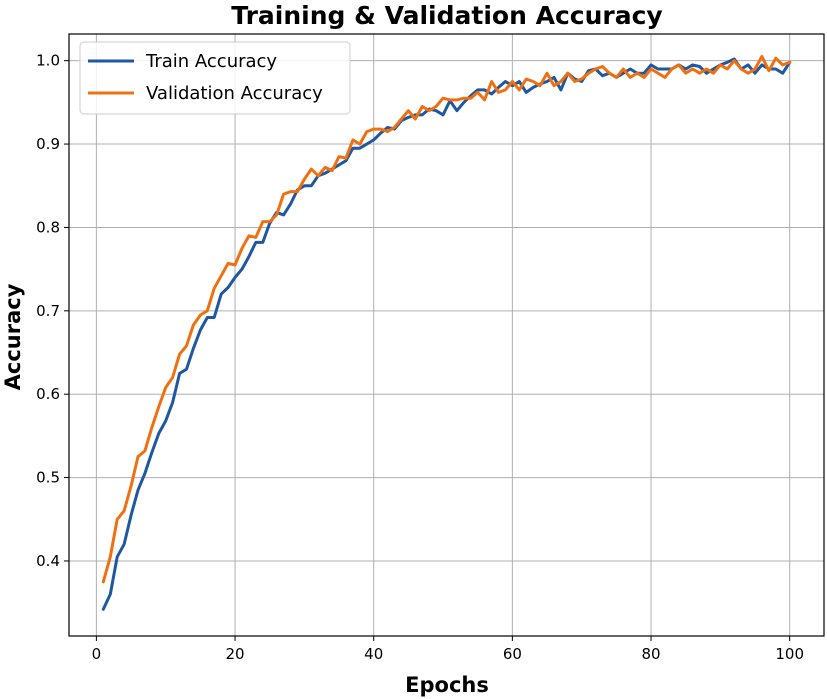 This screenshot has width=827, height=699. I want to click on legend-label-validation: Validation Accuracy, so click(234, 93).